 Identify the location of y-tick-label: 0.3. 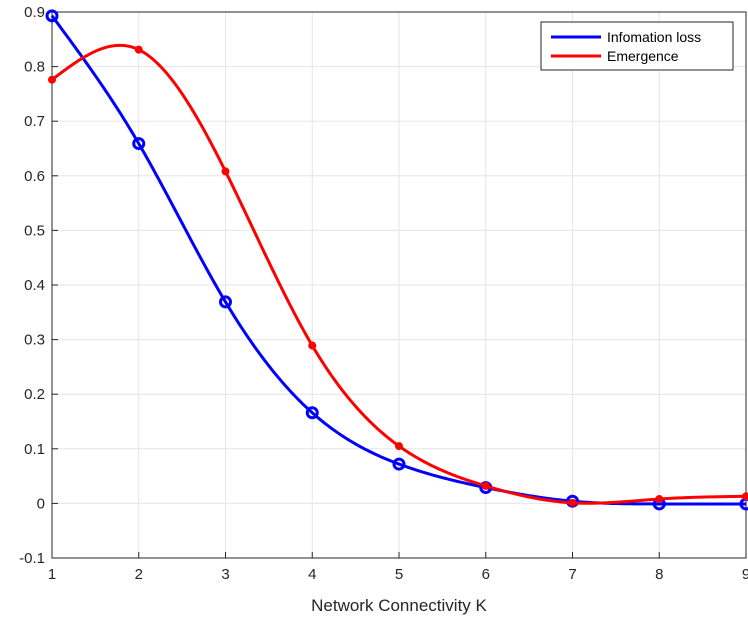
(34, 340).